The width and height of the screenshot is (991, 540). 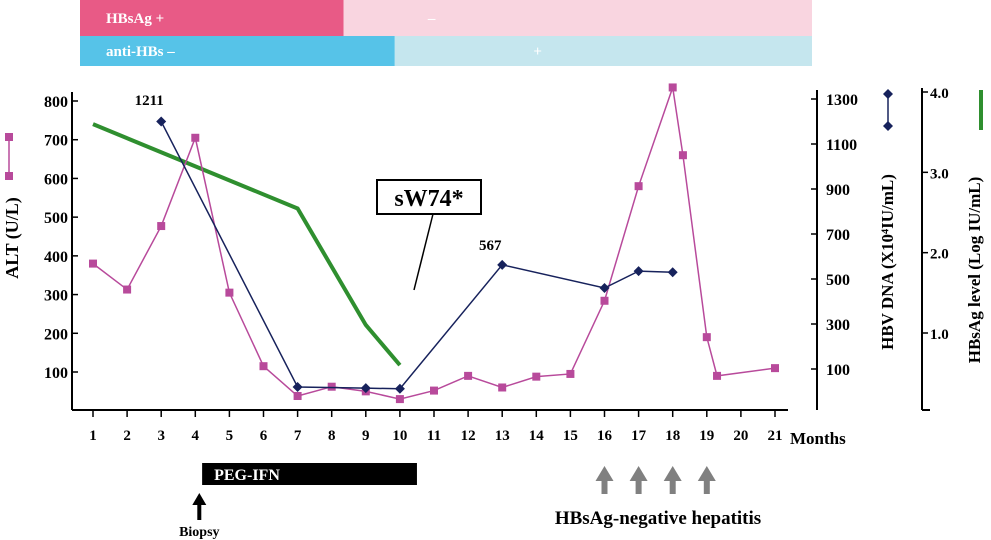 I want to click on callout: sW74*, so click(x=429, y=235).